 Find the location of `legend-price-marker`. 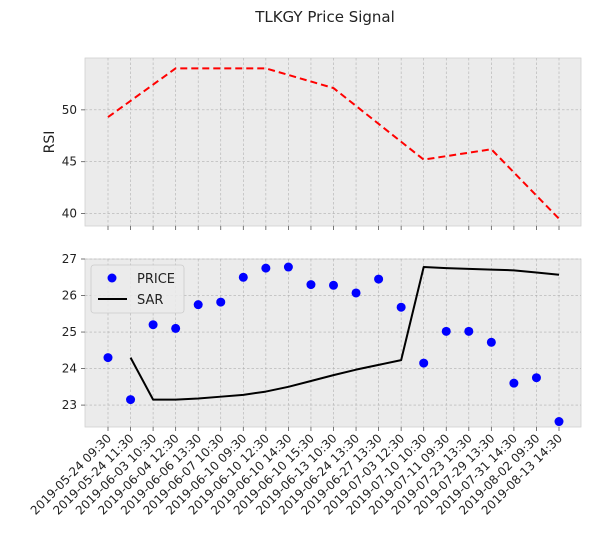

legend-price-marker is located at coordinates (112, 278).